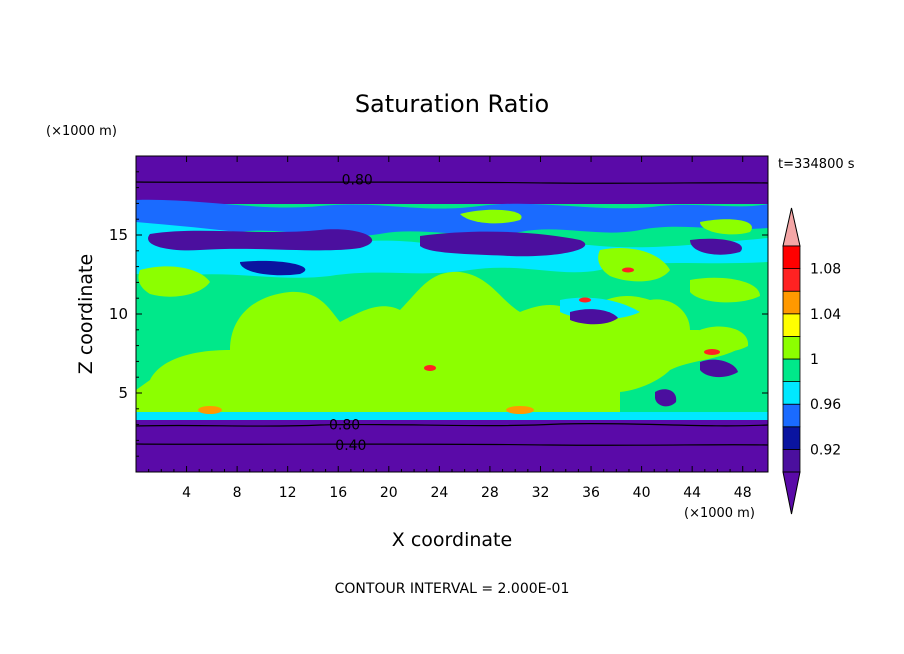 Image resolution: width=904 pixels, height=654 pixels. What do you see at coordinates (237, 493) in the screenshot?
I see `x-tick-label: 8` at bounding box center [237, 493].